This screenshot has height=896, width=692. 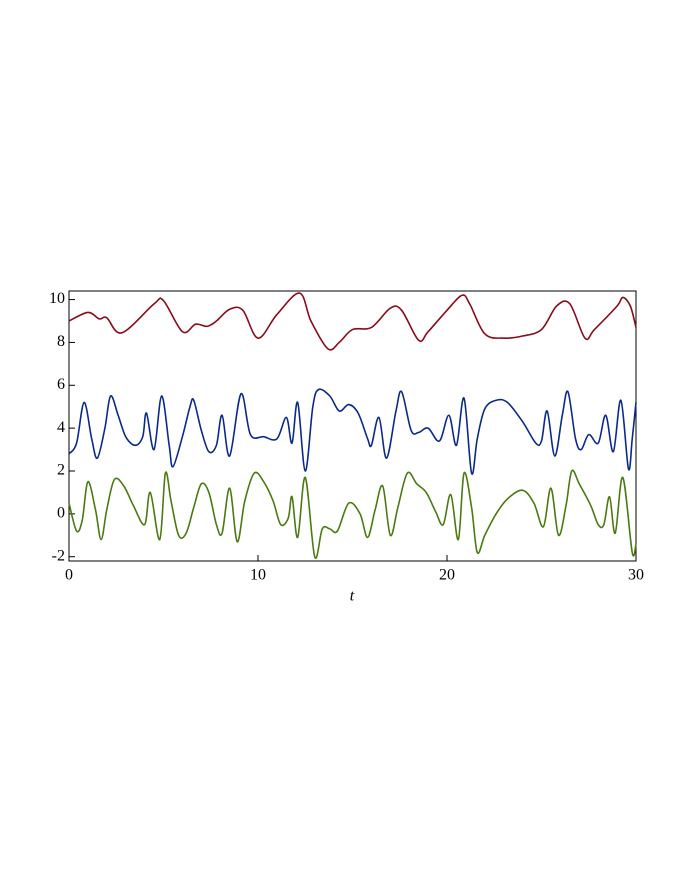 What do you see at coordinates (61, 341) in the screenshot?
I see `y-tick-label: 8` at bounding box center [61, 341].